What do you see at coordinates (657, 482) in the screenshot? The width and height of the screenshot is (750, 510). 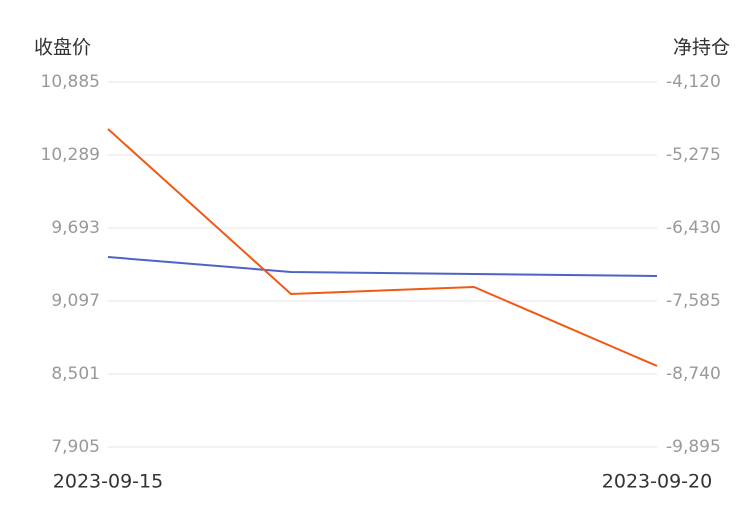 I see `x-tick-label: 2023-09-20` at bounding box center [657, 482].